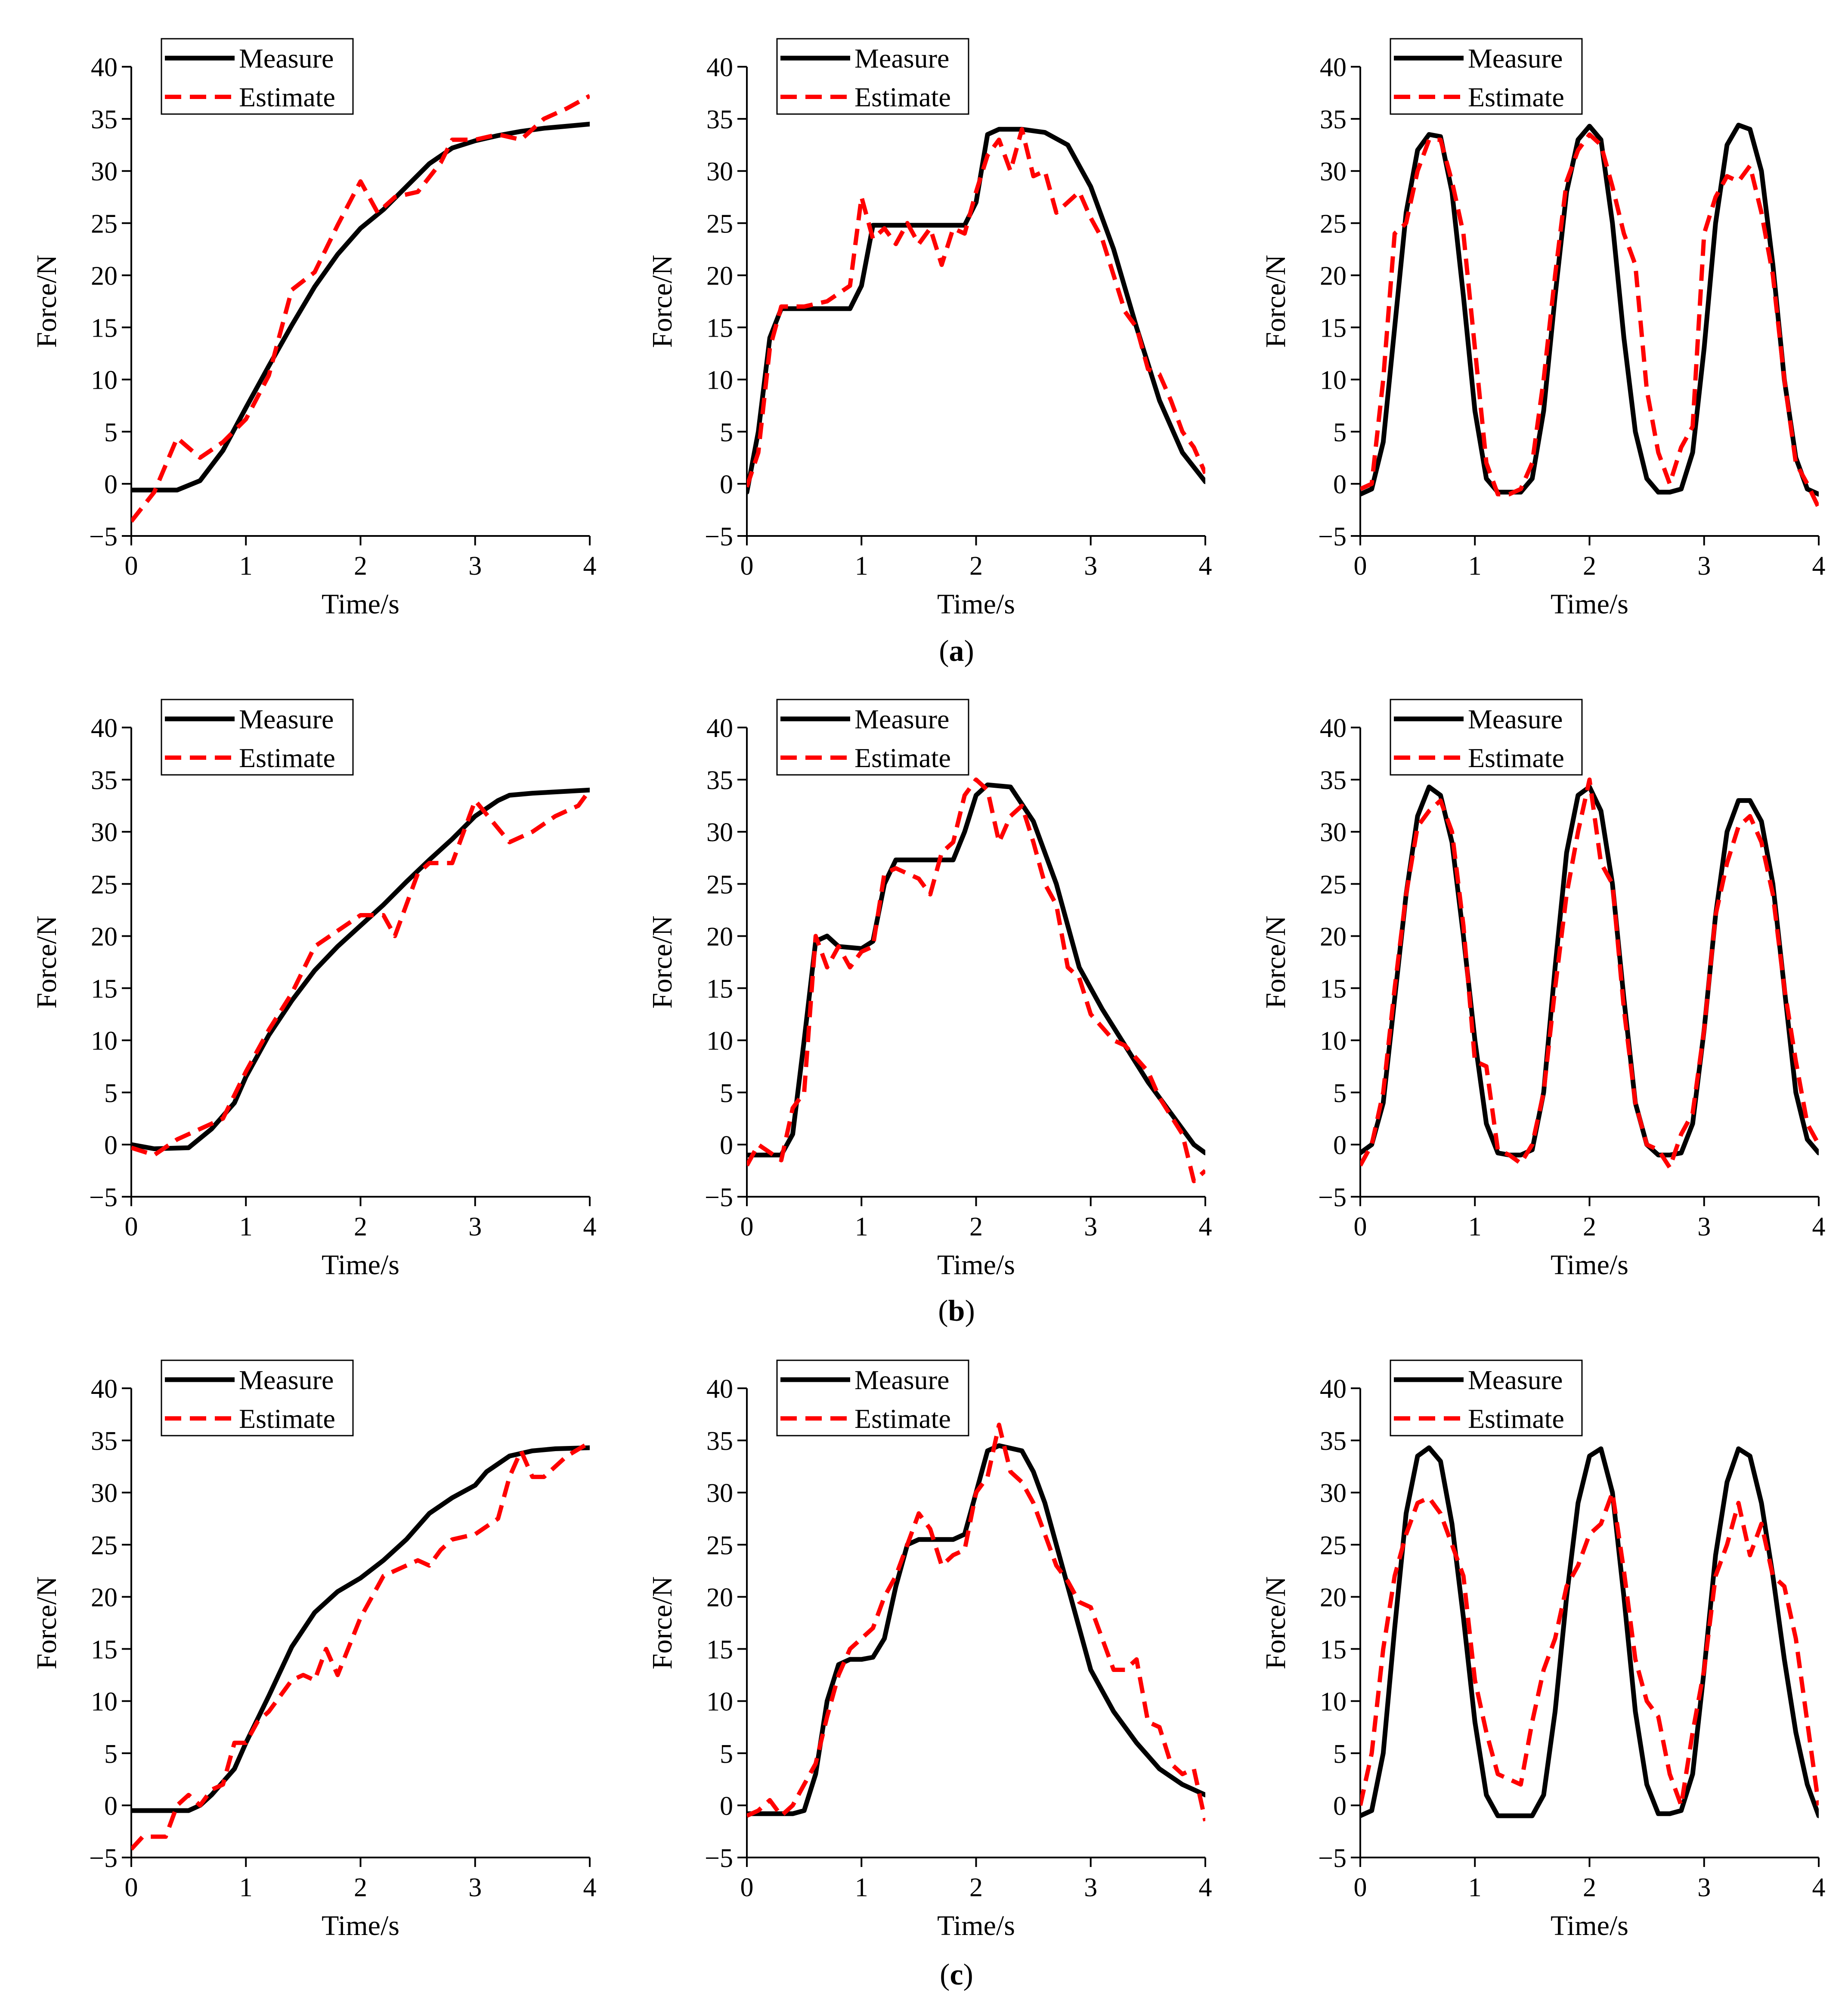  What do you see at coordinates (111, 1093) in the screenshot?
I see `y-tick-label: 5` at bounding box center [111, 1093].